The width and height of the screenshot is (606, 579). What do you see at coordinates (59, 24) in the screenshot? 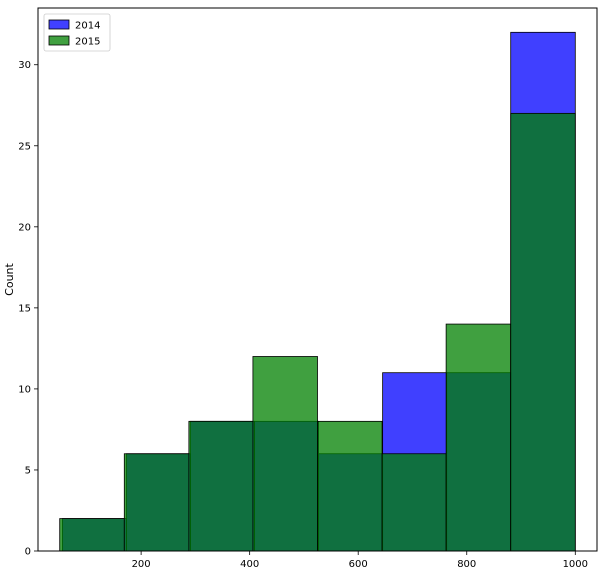
I see `legend-swatch-2014` at bounding box center [59, 24].